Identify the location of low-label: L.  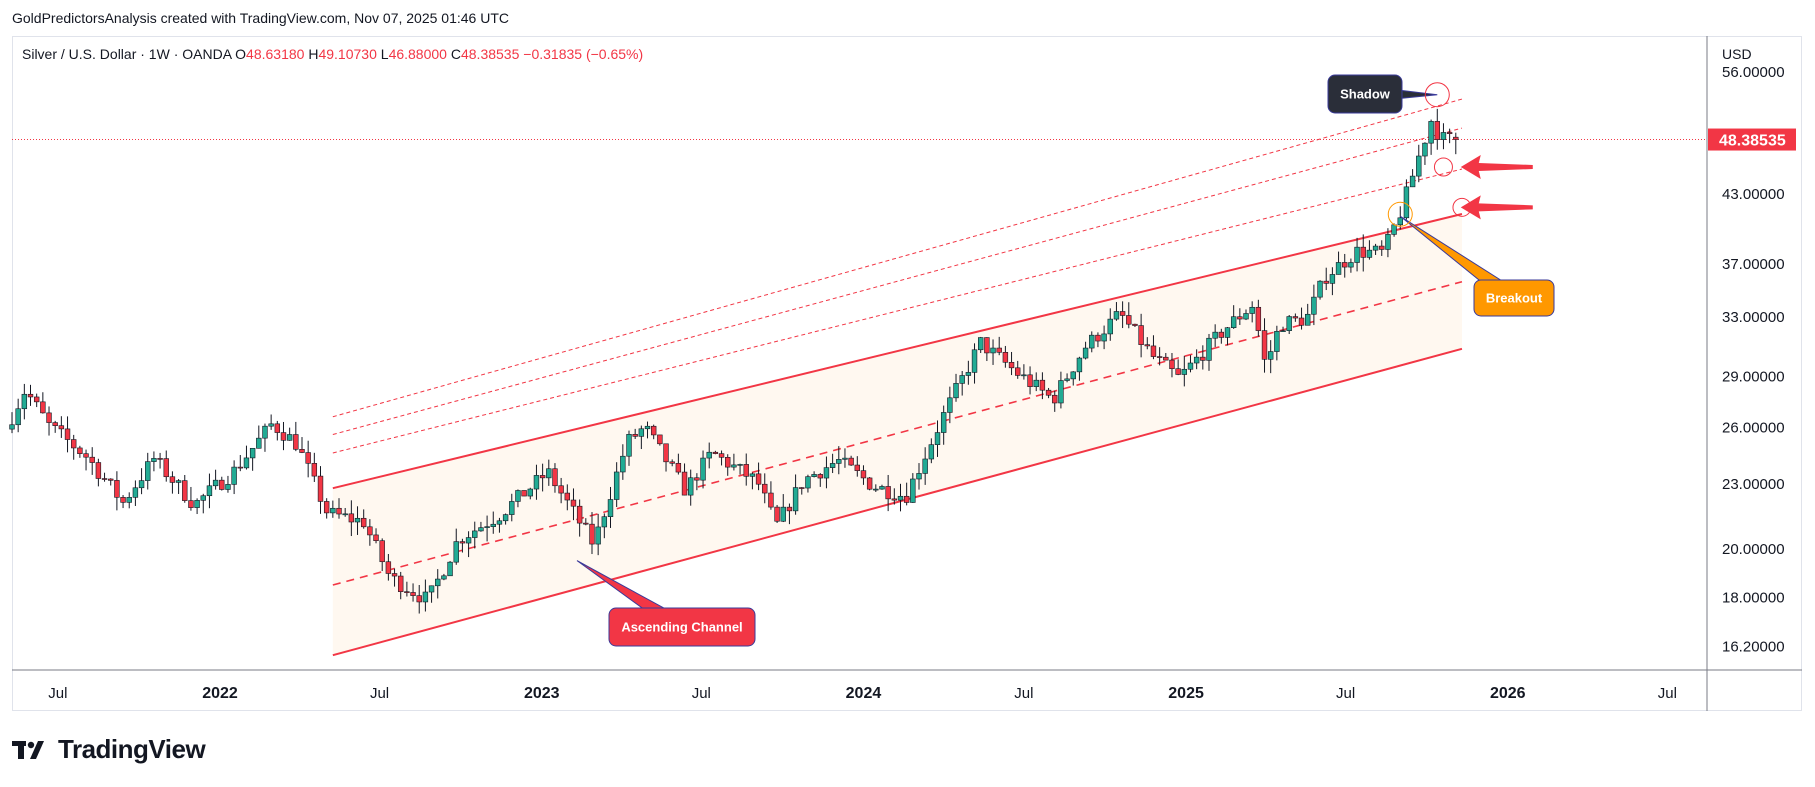
(384, 54).